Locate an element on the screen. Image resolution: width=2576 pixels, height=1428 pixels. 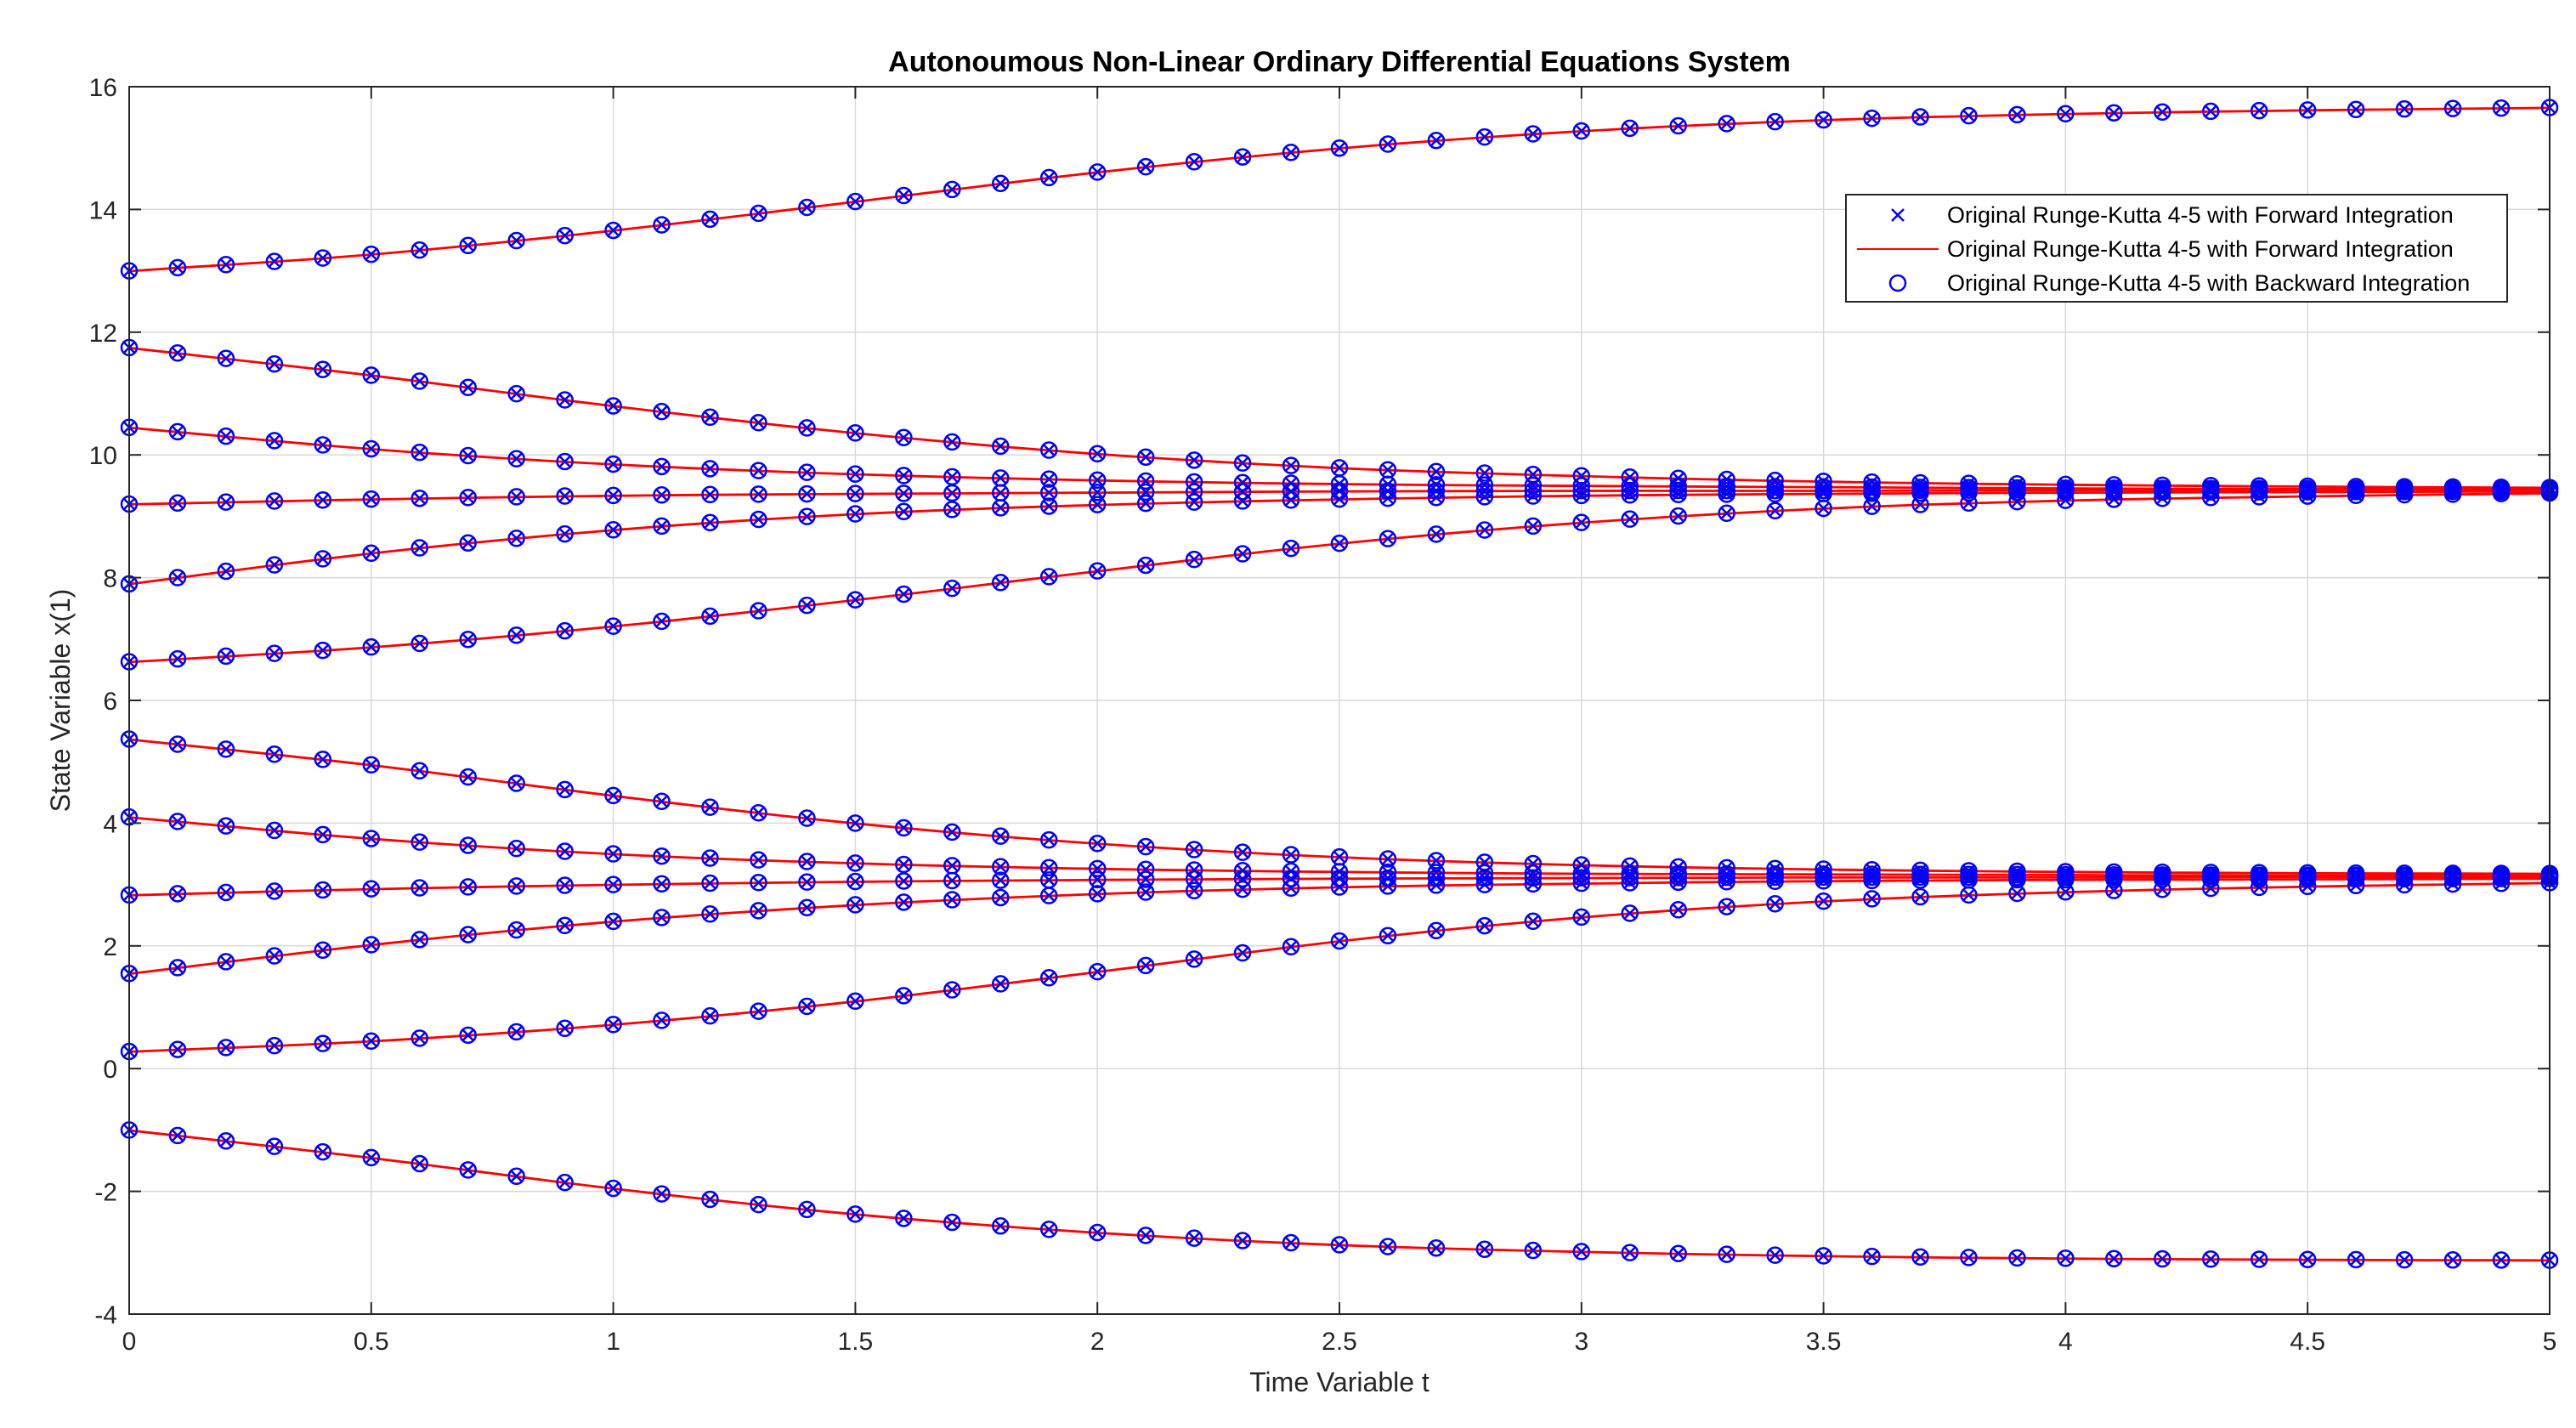
x-tick-label: 0 is located at coordinates (129, 1342).